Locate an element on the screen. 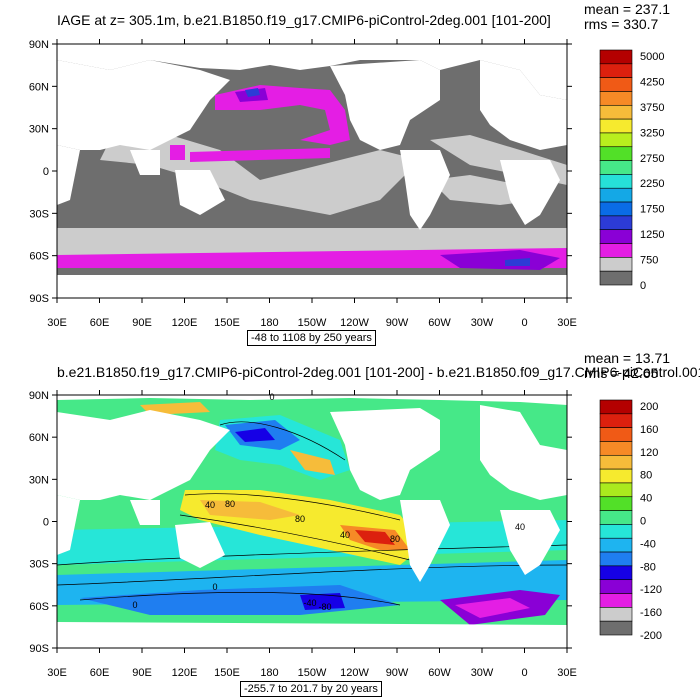 The width and height of the screenshot is (700, 700). top-lat-label: 30N is located at coordinates (39, 130).